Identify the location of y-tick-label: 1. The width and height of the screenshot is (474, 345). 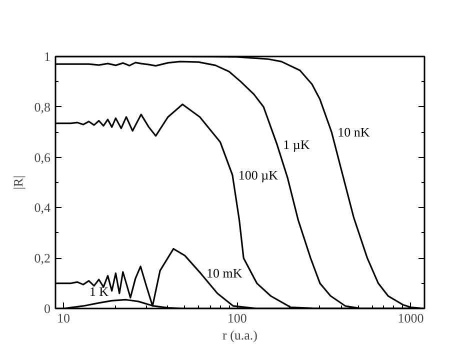
(47, 56).